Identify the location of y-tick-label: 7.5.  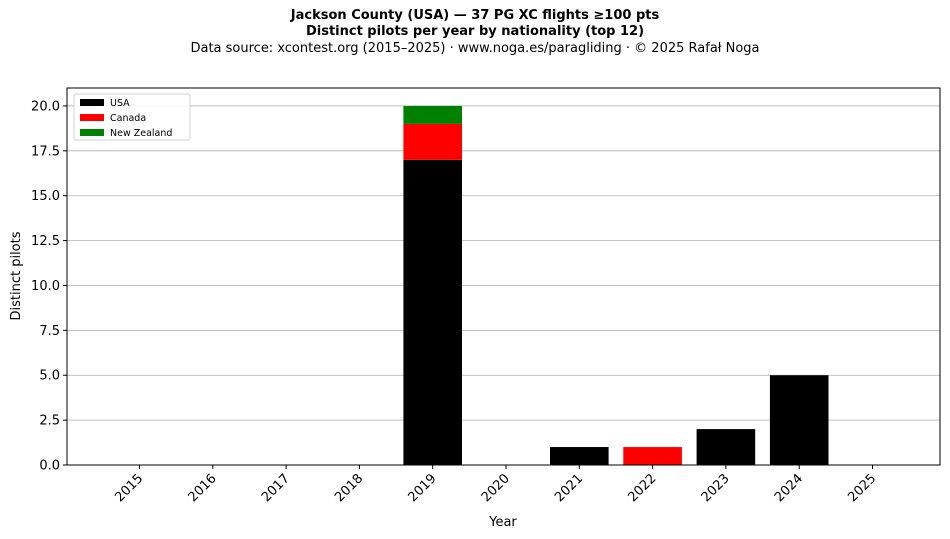
(49, 331).